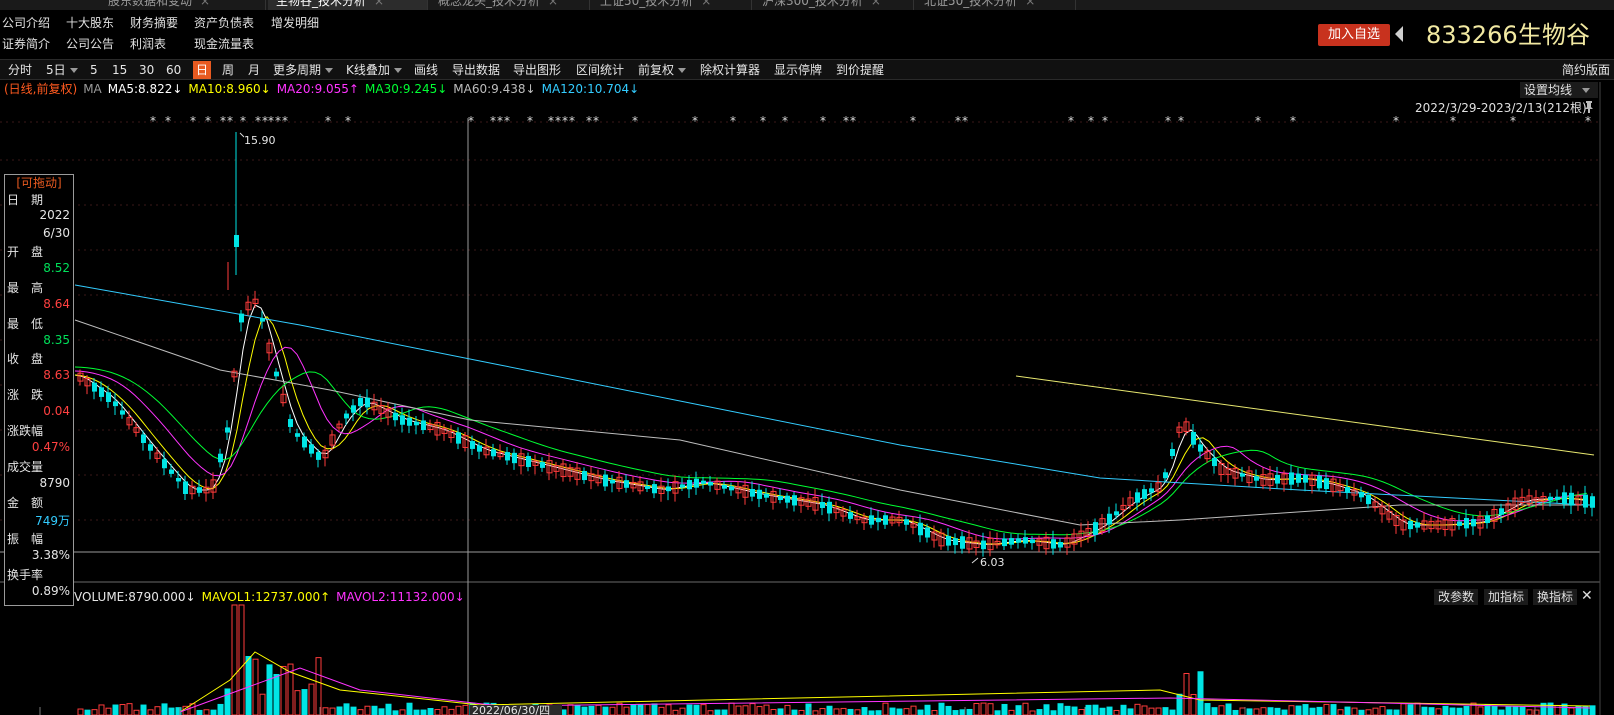  I want to click on ma30-value: MA30:9.245↓, so click(406, 89).